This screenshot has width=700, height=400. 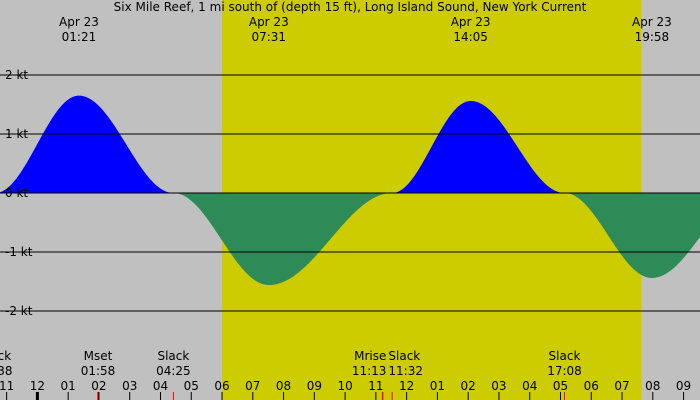 What do you see at coordinates (79, 37) in the screenshot?
I see `max-time-label: 01:21` at bounding box center [79, 37].